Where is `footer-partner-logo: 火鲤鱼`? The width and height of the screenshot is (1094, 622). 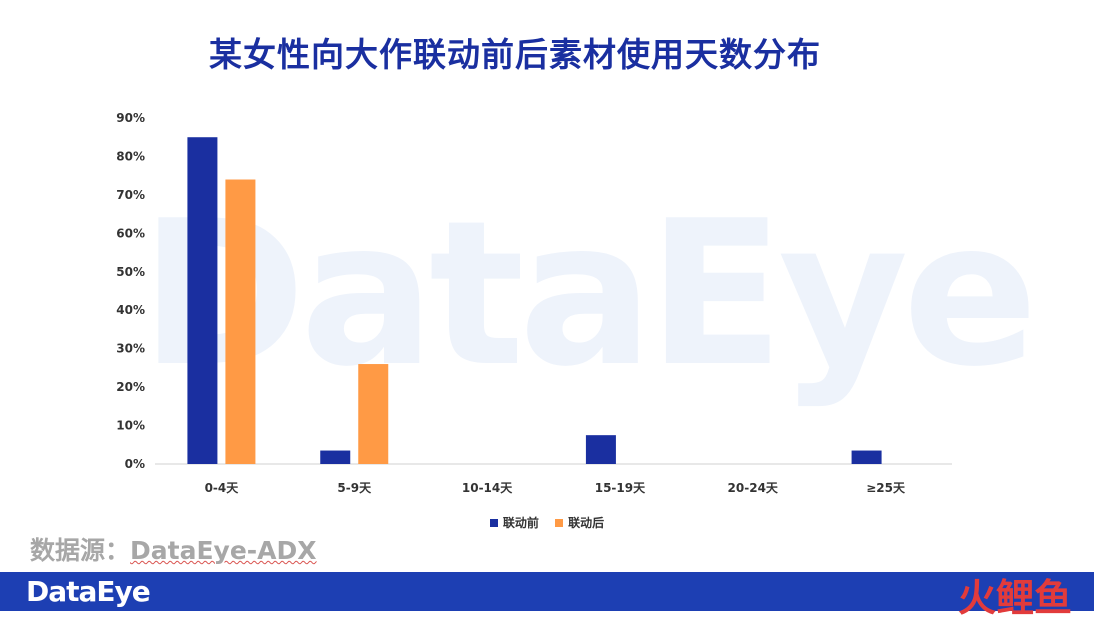
footer-partner-logo: 火鲤鱼 is located at coordinates (1015, 594).